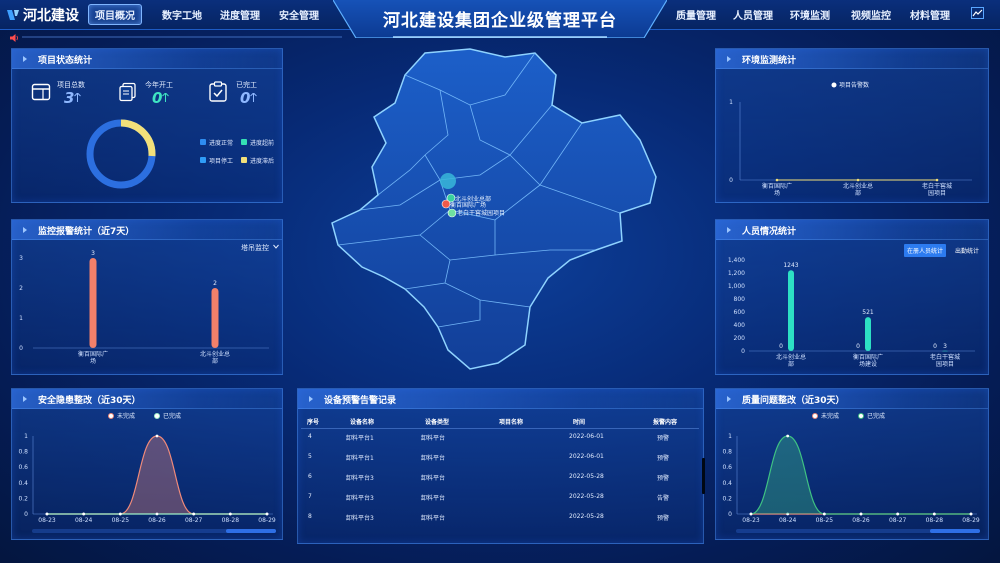 Image resolution: width=1000 pixels, height=563 pixels. Describe the element at coordinates (451, 198) in the screenshot. I see `map-marker-beidou` at that location.